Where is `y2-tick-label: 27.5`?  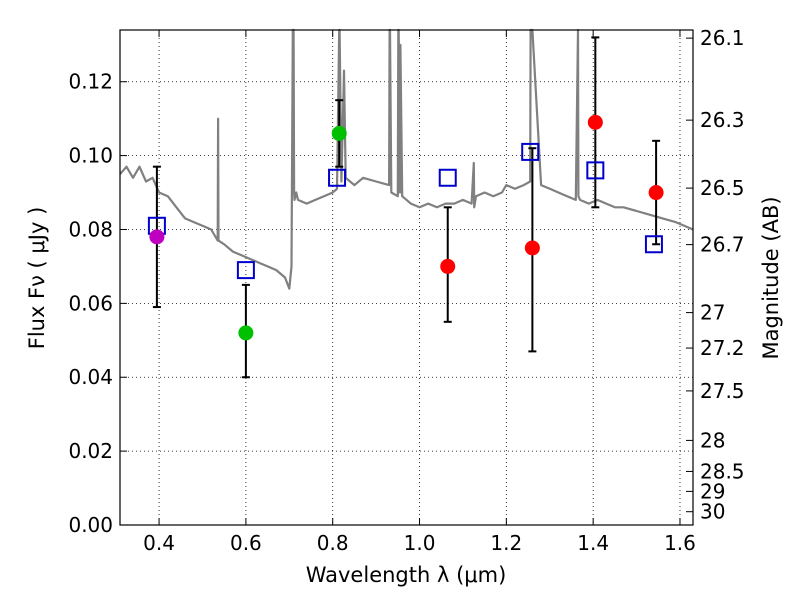 y2-tick-label: 27.5 is located at coordinates (722, 391).